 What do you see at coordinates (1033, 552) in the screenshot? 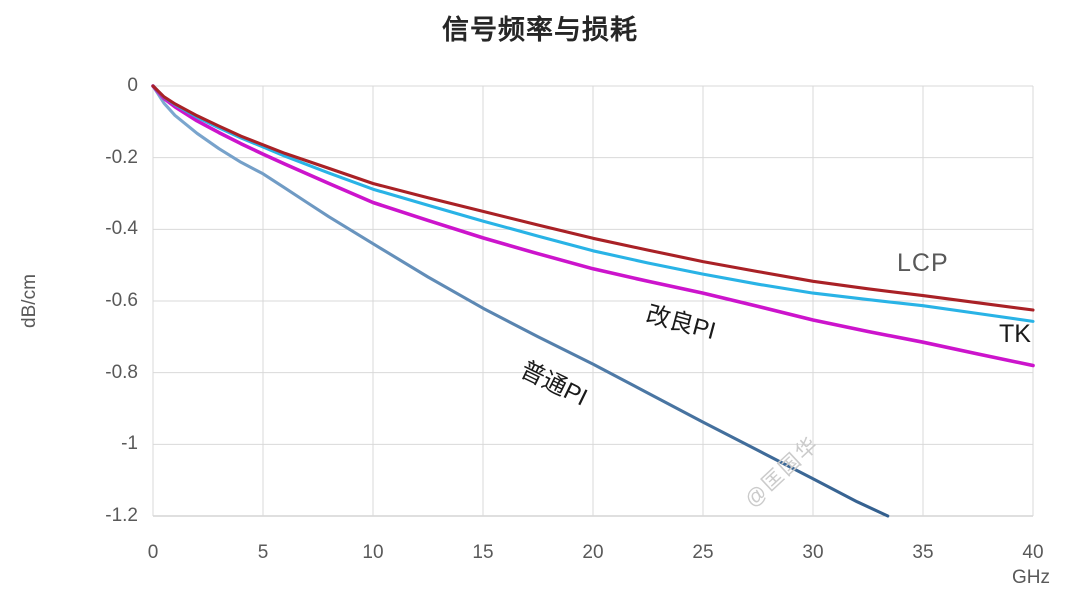
I see `x-tick-label: 40` at bounding box center [1033, 552].